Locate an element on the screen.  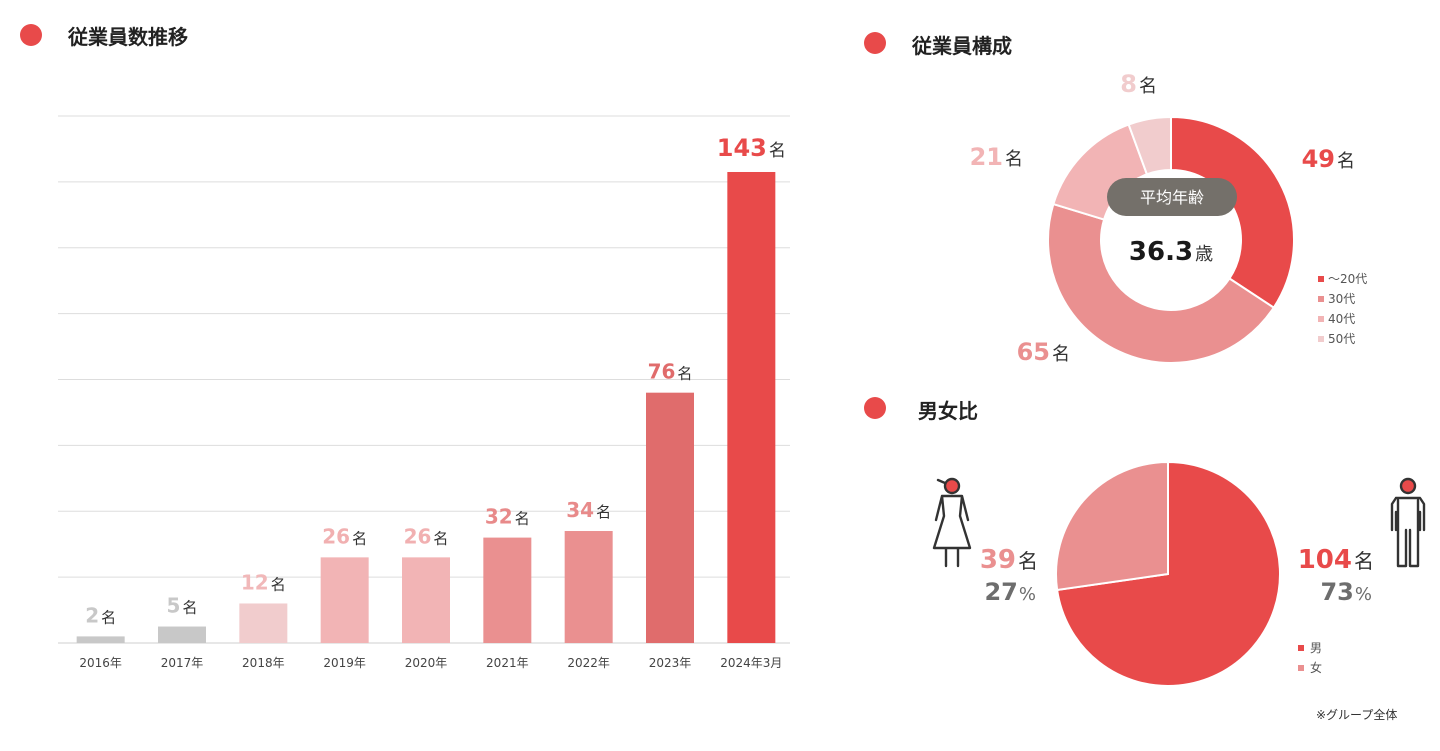
male-head is located at coordinates (1408, 486).